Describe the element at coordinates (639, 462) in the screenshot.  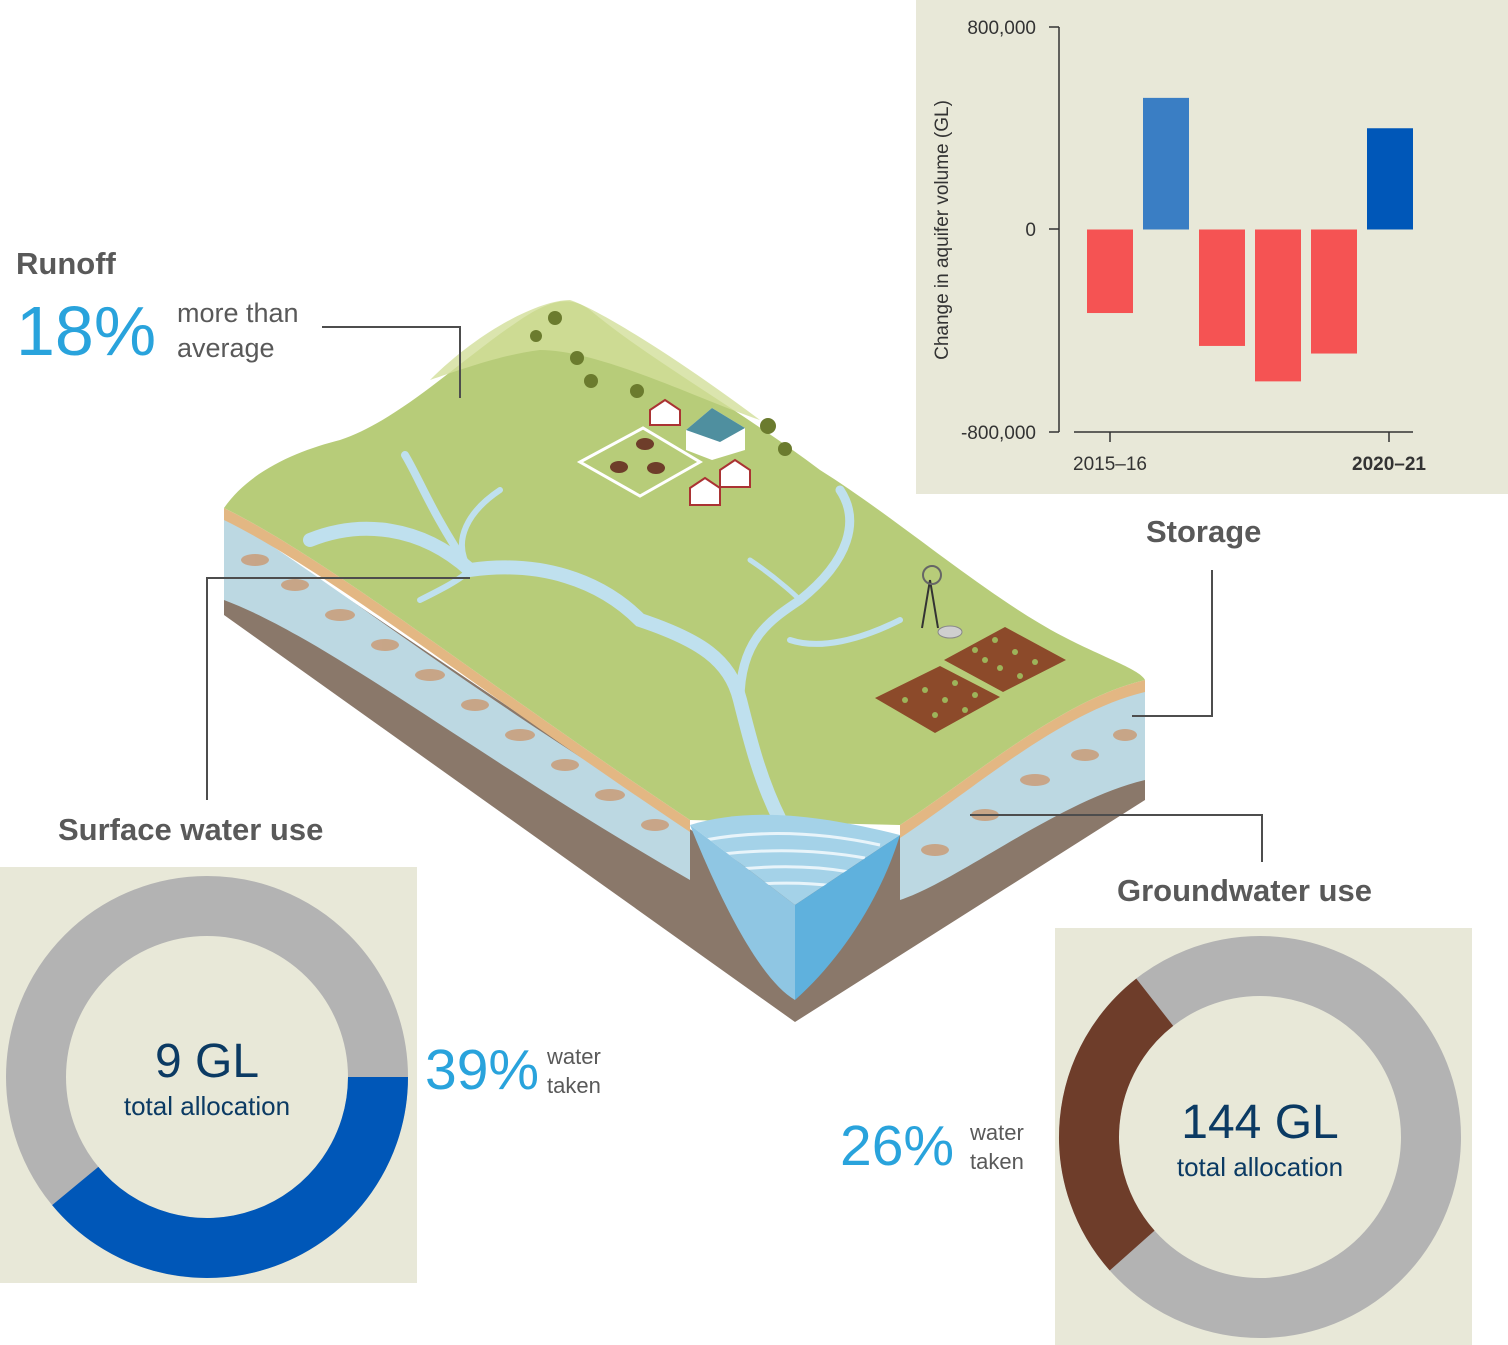
I see `paddock` at that location.